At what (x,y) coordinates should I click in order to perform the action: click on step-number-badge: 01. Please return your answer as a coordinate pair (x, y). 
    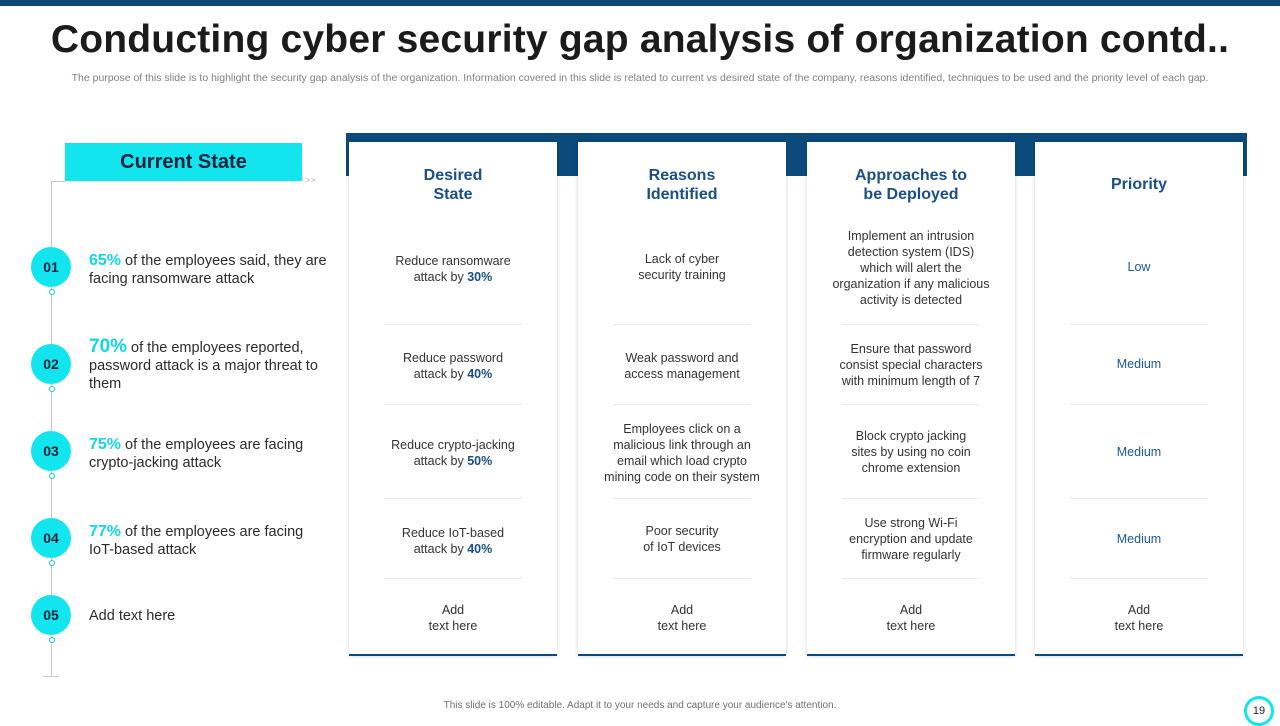
    Looking at the image, I should click on (51, 267).